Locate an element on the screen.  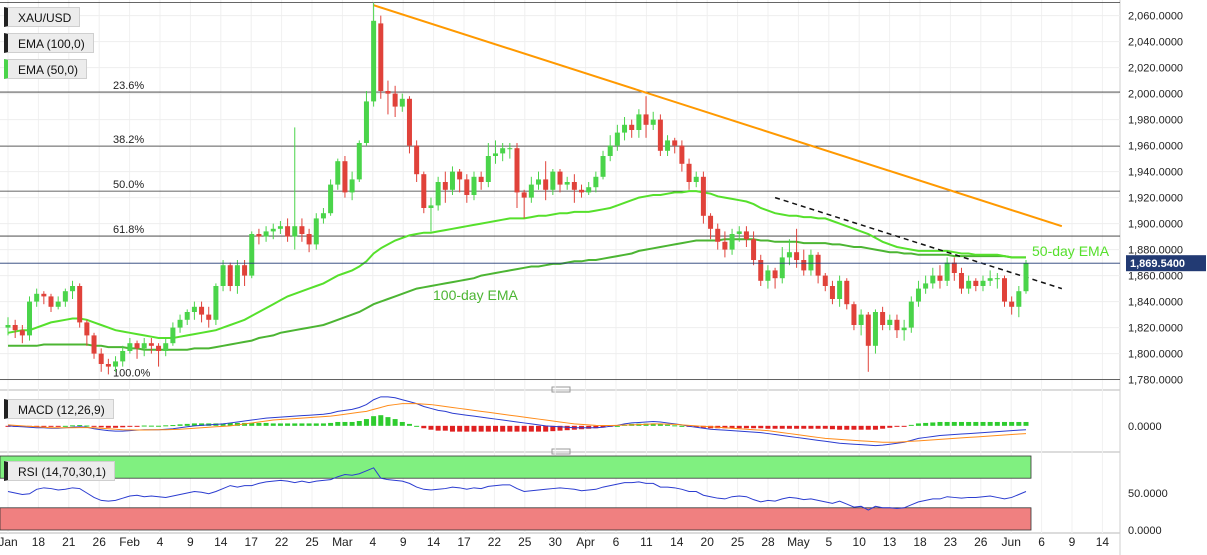
legend-macd: MACD (12,26,9) is located at coordinates (59, 409).